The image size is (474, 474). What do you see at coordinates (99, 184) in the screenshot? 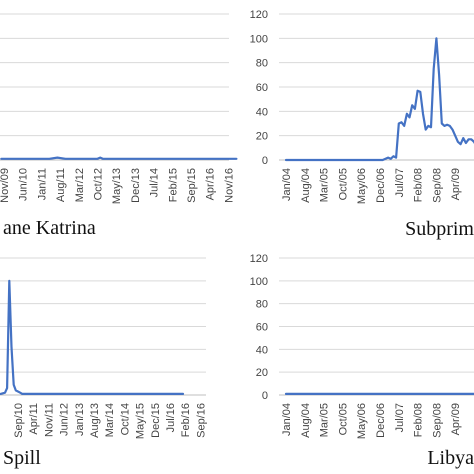
I see `x-tick-label: Oct/12` at bounding box center [99, 184].